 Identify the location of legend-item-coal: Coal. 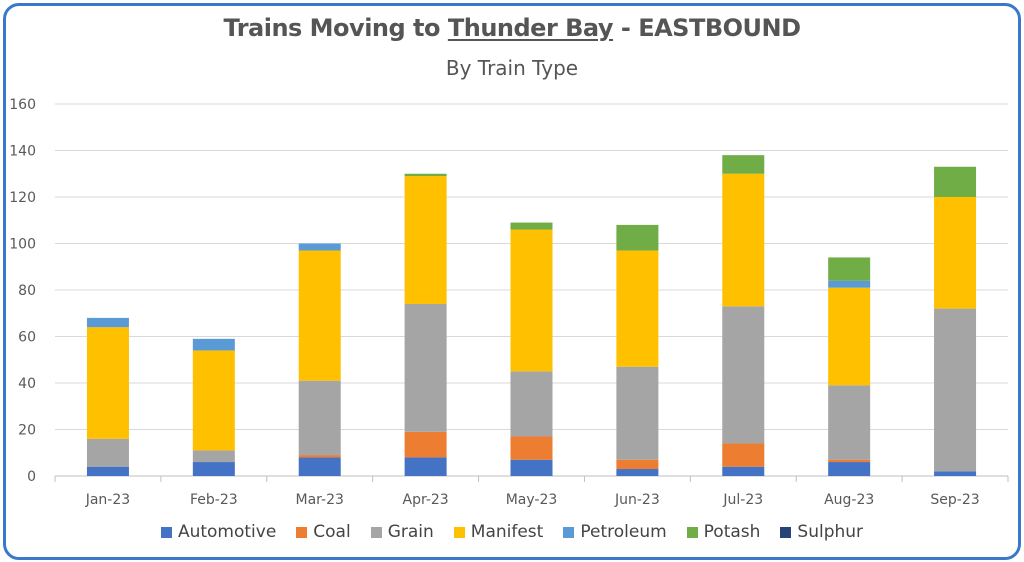
(323, 532).